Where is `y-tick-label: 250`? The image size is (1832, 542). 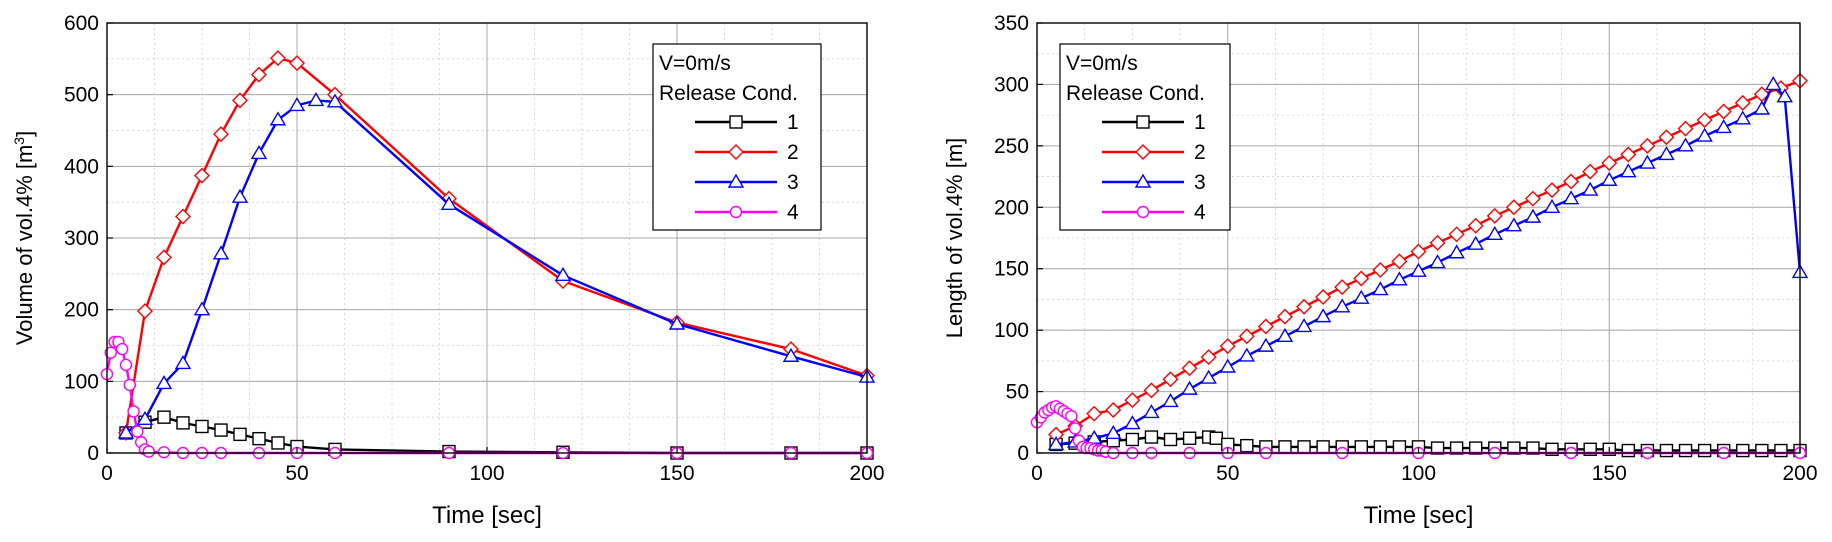 y-tick-label: 250 is located at coordinates (1011, 146).